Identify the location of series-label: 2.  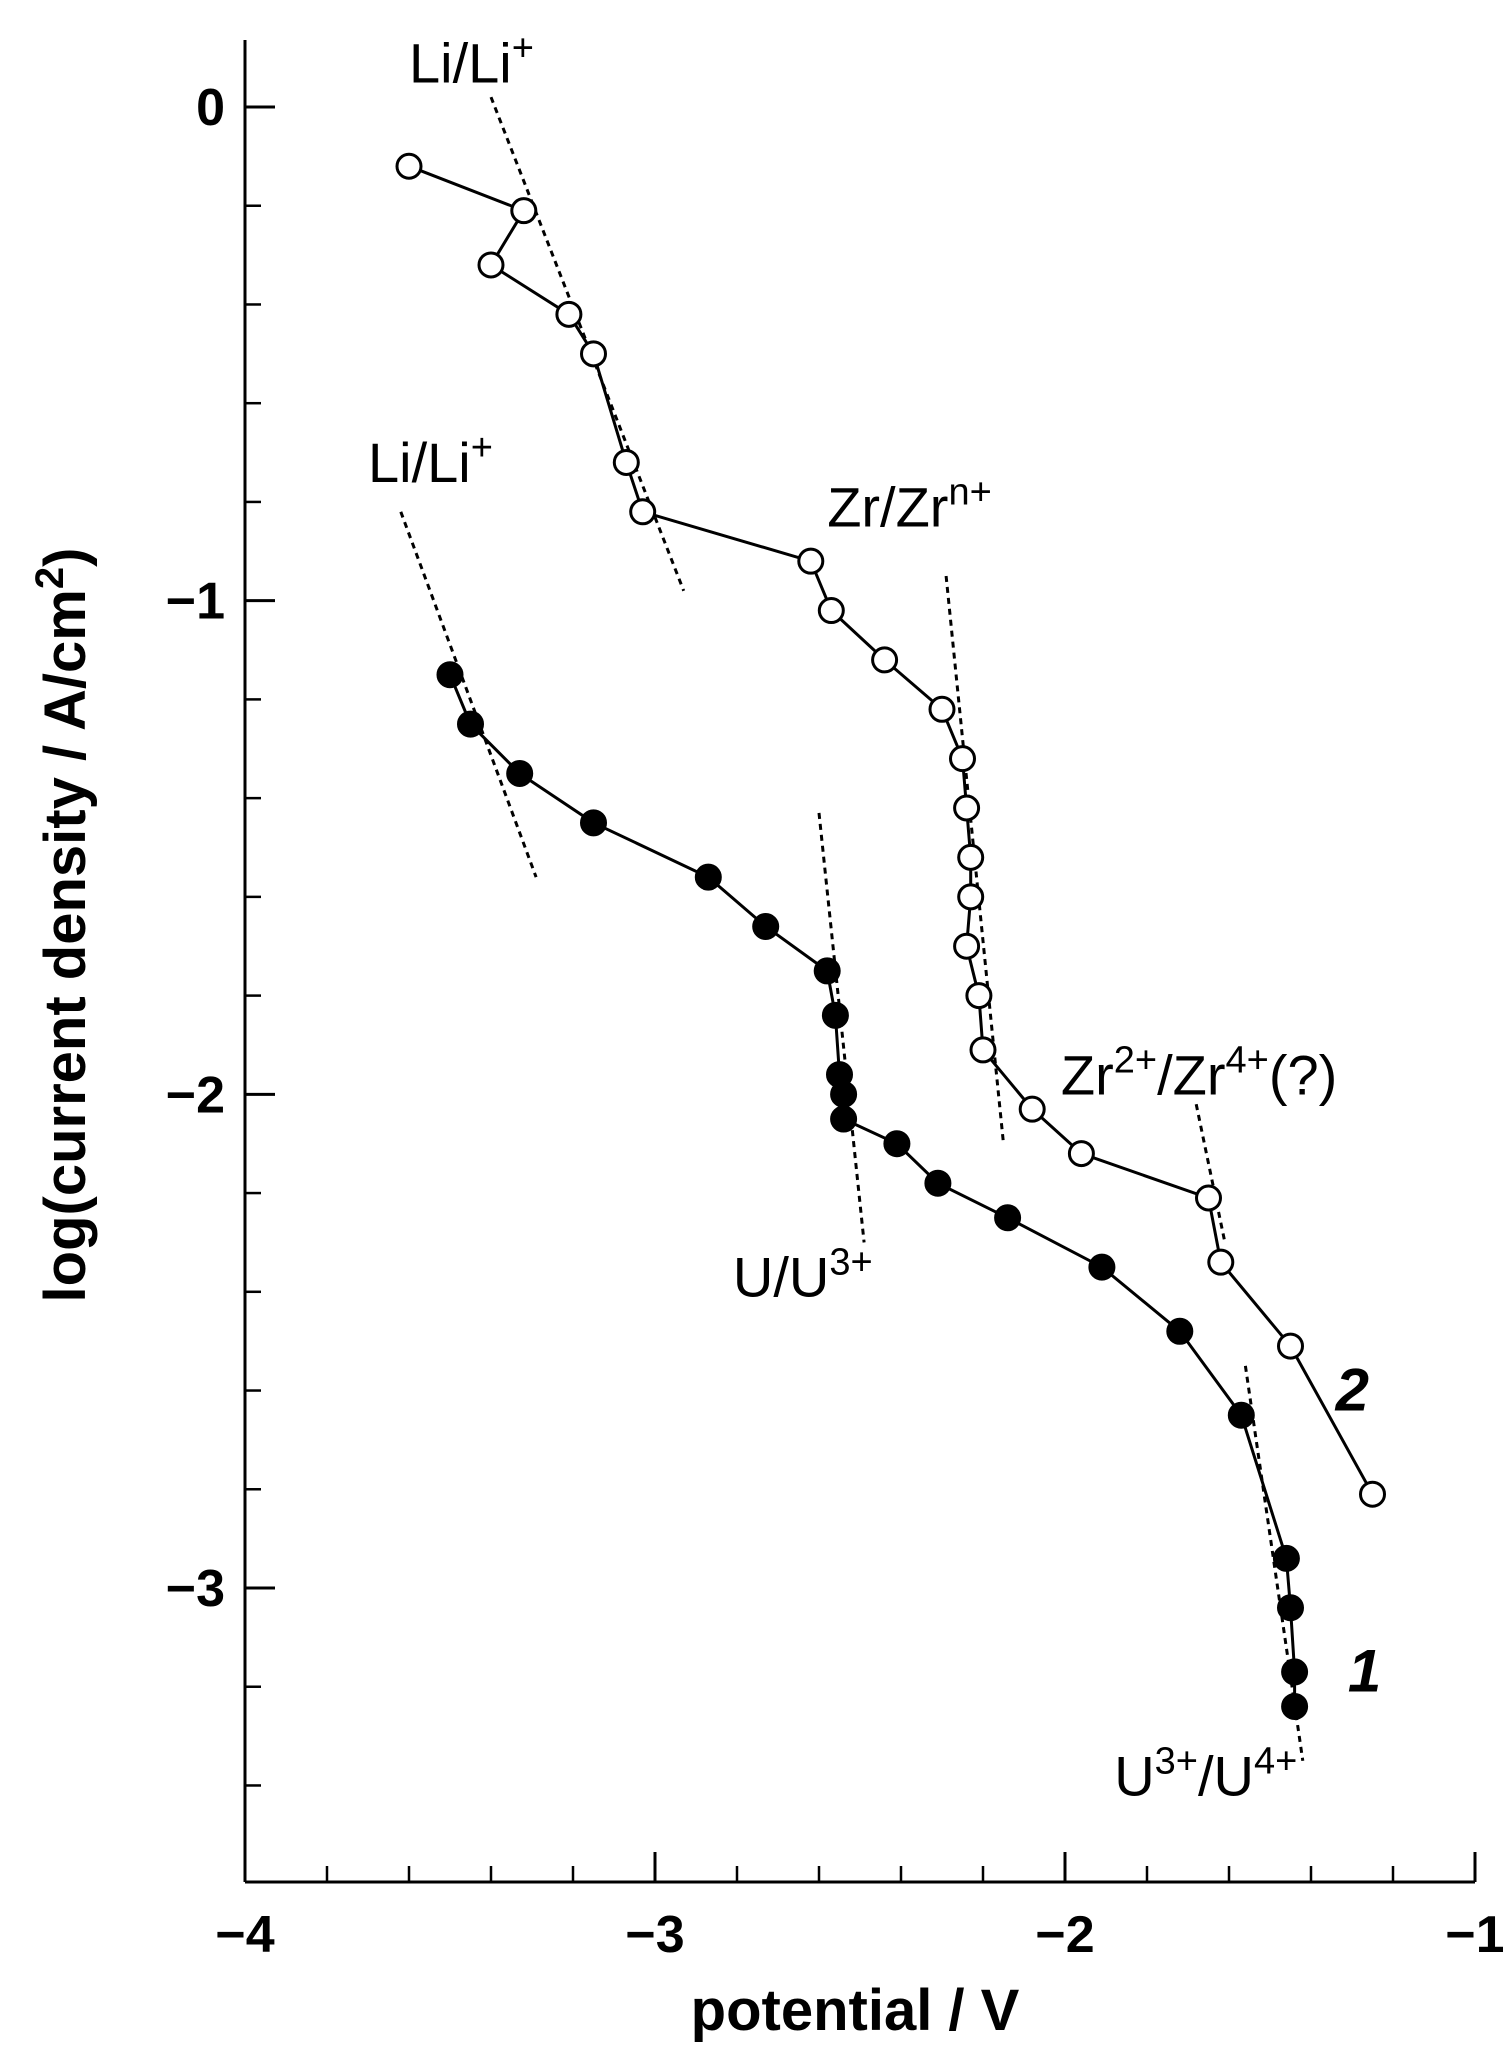
(1352, 1389).